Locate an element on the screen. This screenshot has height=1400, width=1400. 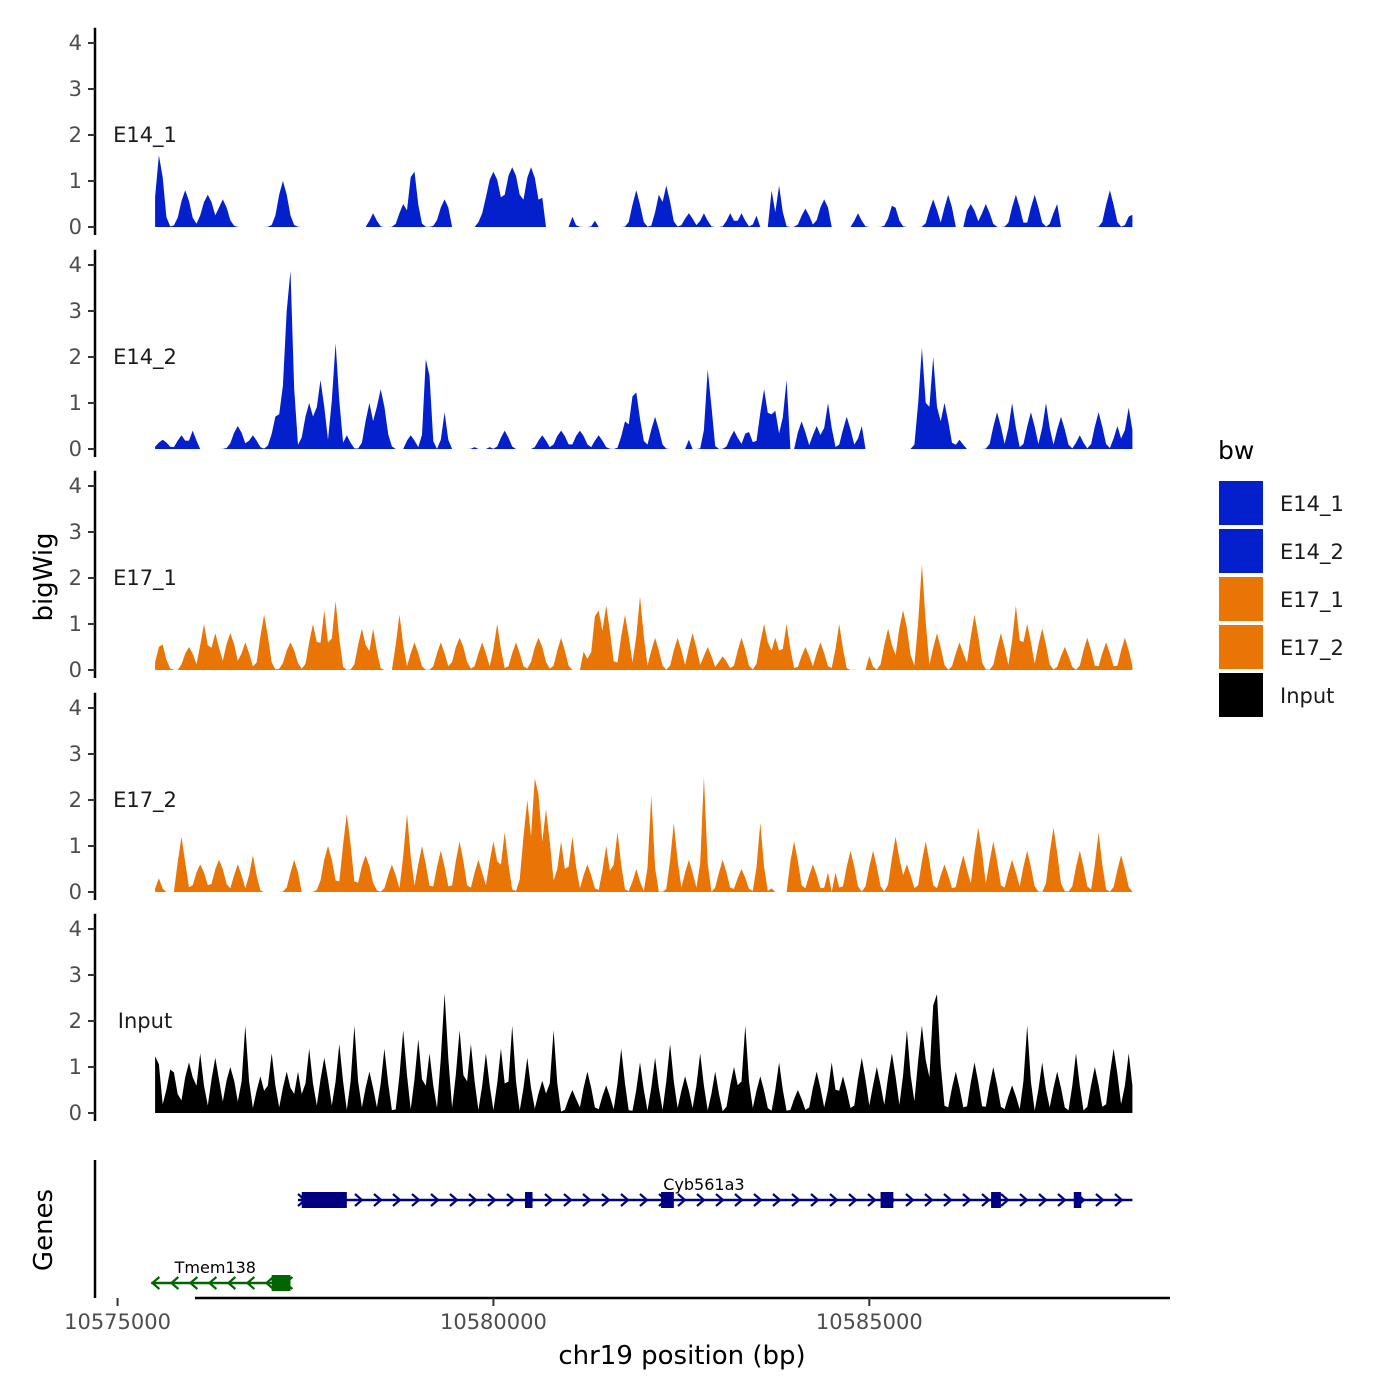
track-e17-2: 0 1 2 3 4 E17_2 is located at coordinates (601, 798).